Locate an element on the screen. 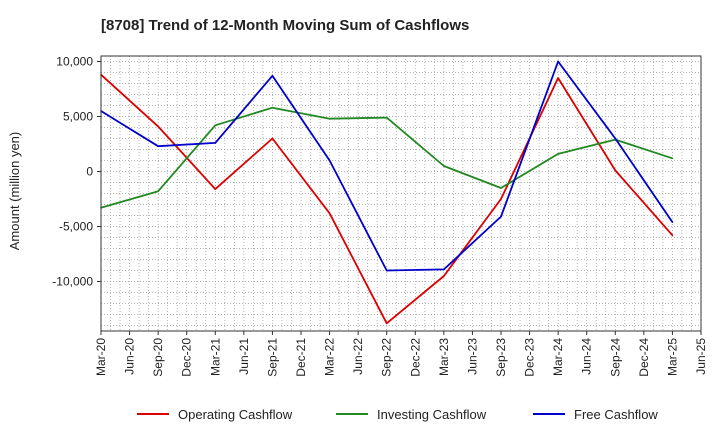  x-tick-label: Mar-24 is located at coordinates (558, 357).